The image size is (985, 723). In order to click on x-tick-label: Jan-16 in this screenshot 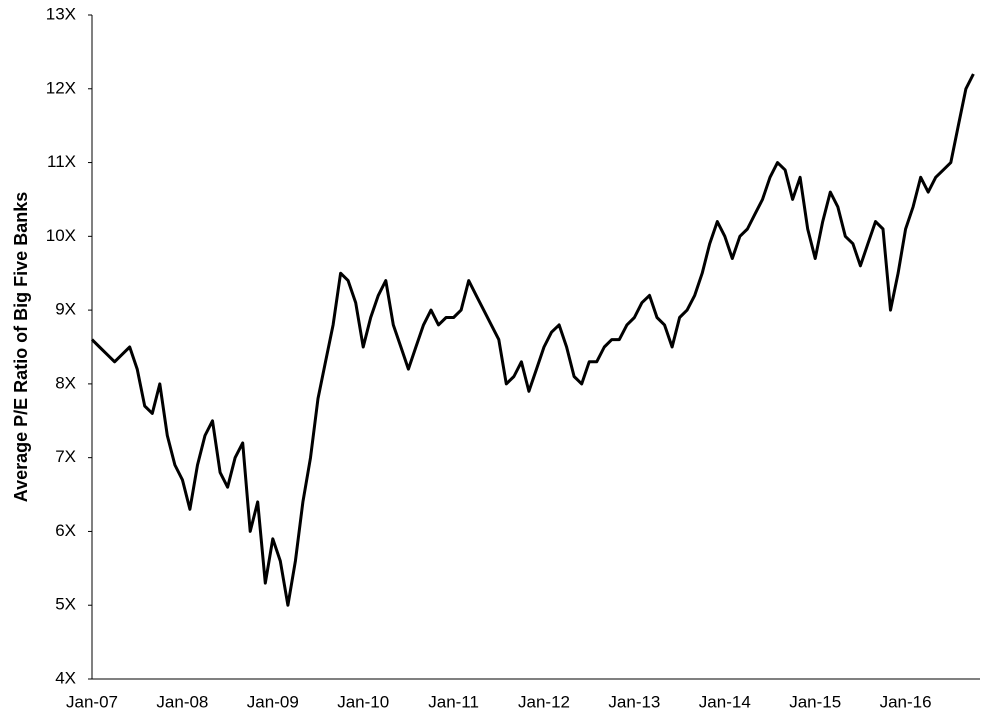, I will do `click(906, 701)`.